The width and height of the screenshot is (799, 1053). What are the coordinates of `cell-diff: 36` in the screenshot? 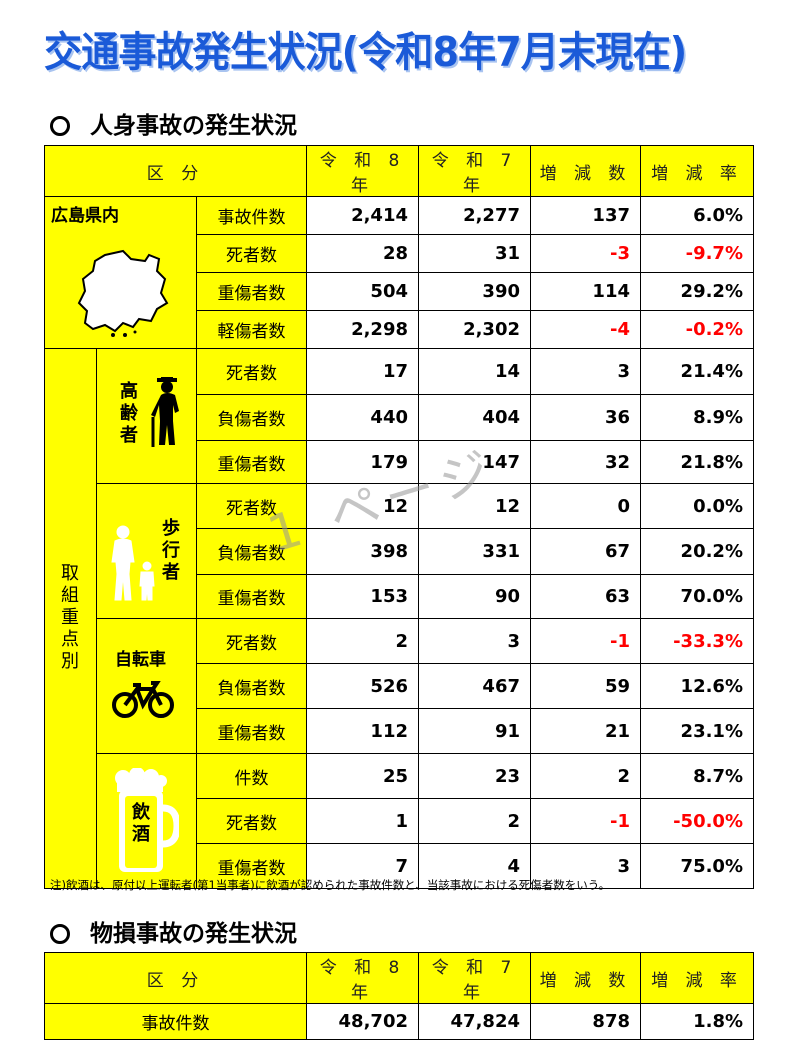 It's located at (585, 417).